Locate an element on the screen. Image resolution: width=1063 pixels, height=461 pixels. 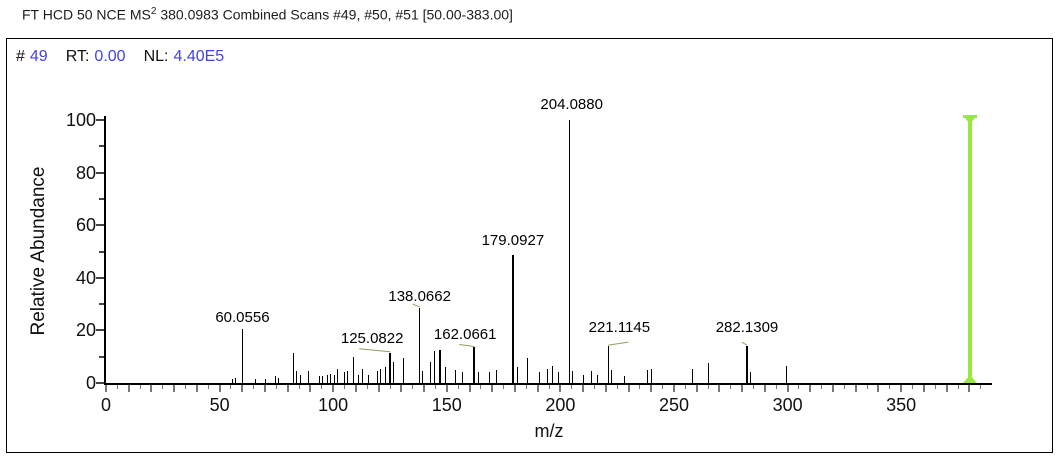
y-axis-line is located at coordinates (105, 250).